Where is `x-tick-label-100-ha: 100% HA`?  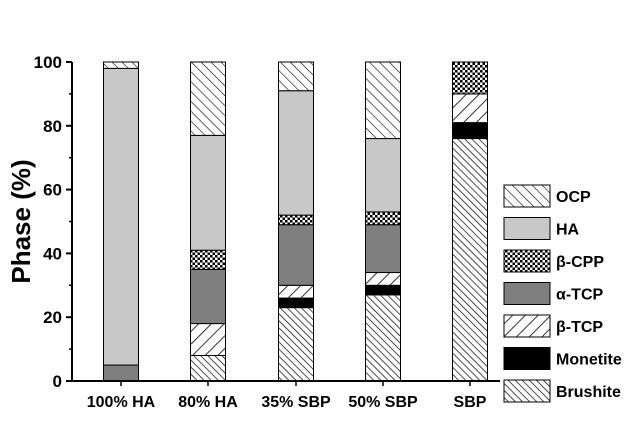 x-tick-label-100-ha: 100% HA is located at coordinates (121, 402).